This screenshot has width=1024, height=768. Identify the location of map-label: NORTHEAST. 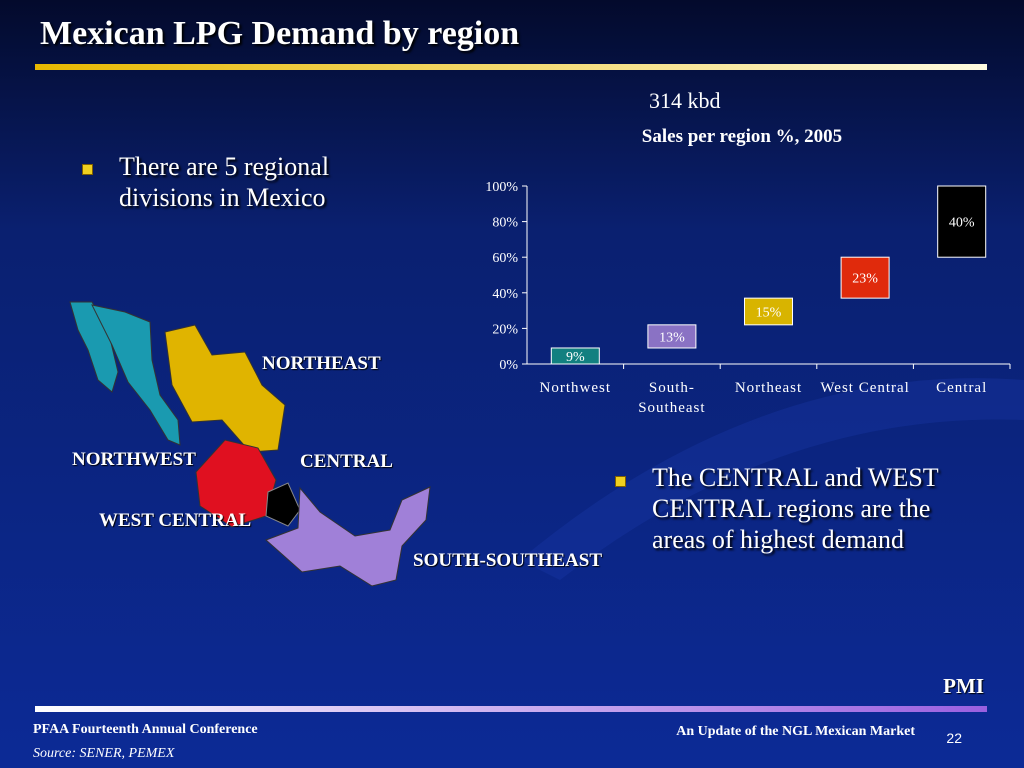
(321, 363).